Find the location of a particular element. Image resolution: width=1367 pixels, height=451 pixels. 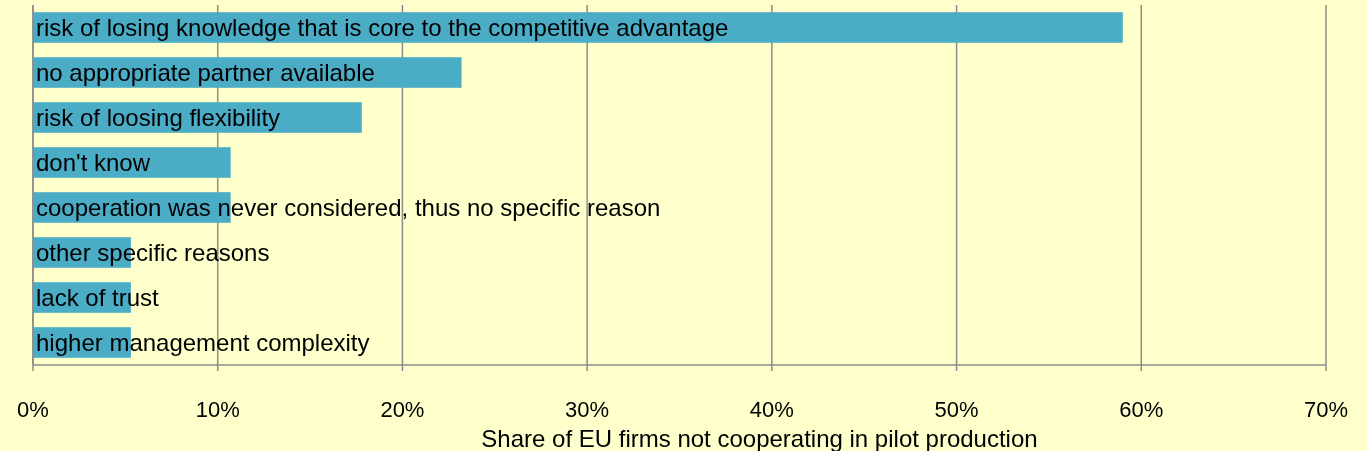

x-tick-label: 70% is located at coordinates (1326, 409).